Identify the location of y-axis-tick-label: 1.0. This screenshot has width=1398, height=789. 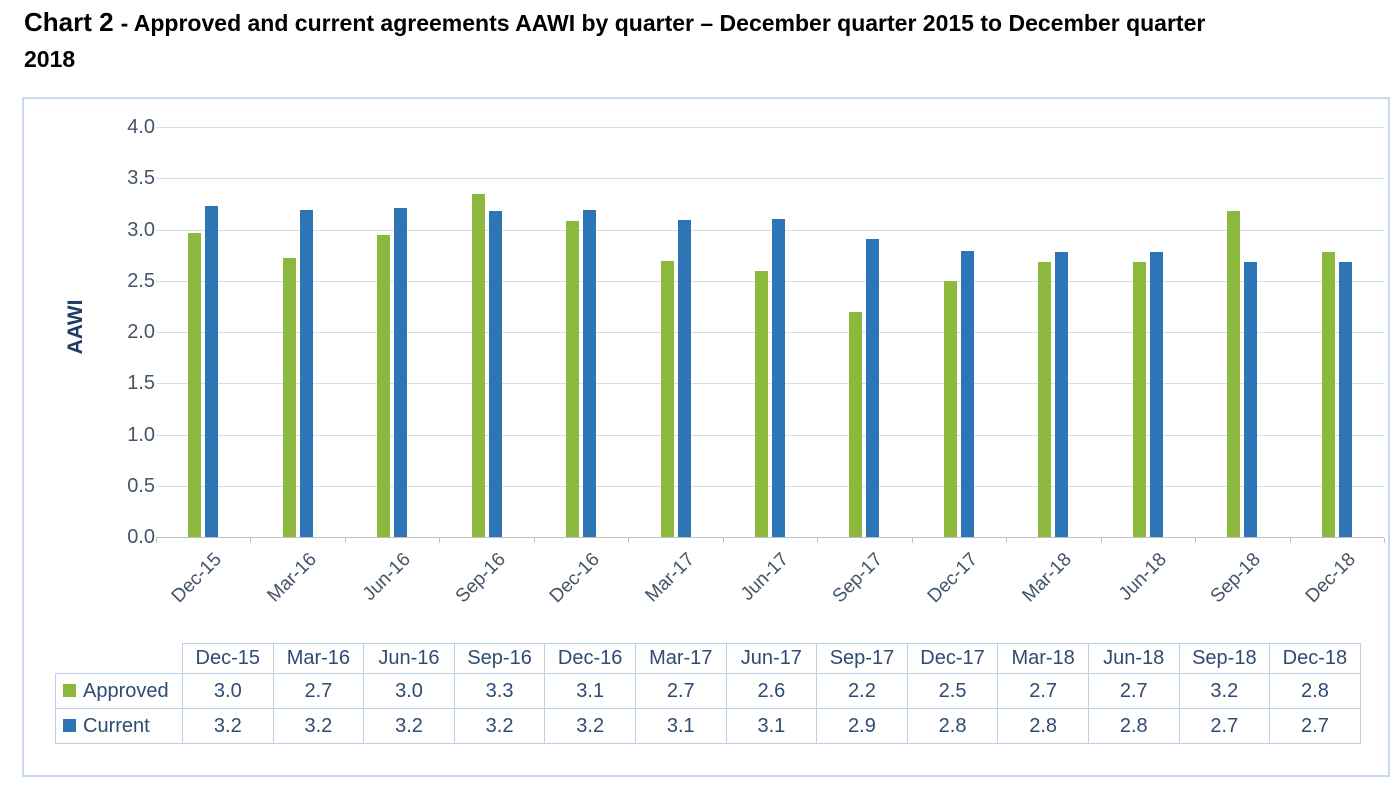
(141, 434).